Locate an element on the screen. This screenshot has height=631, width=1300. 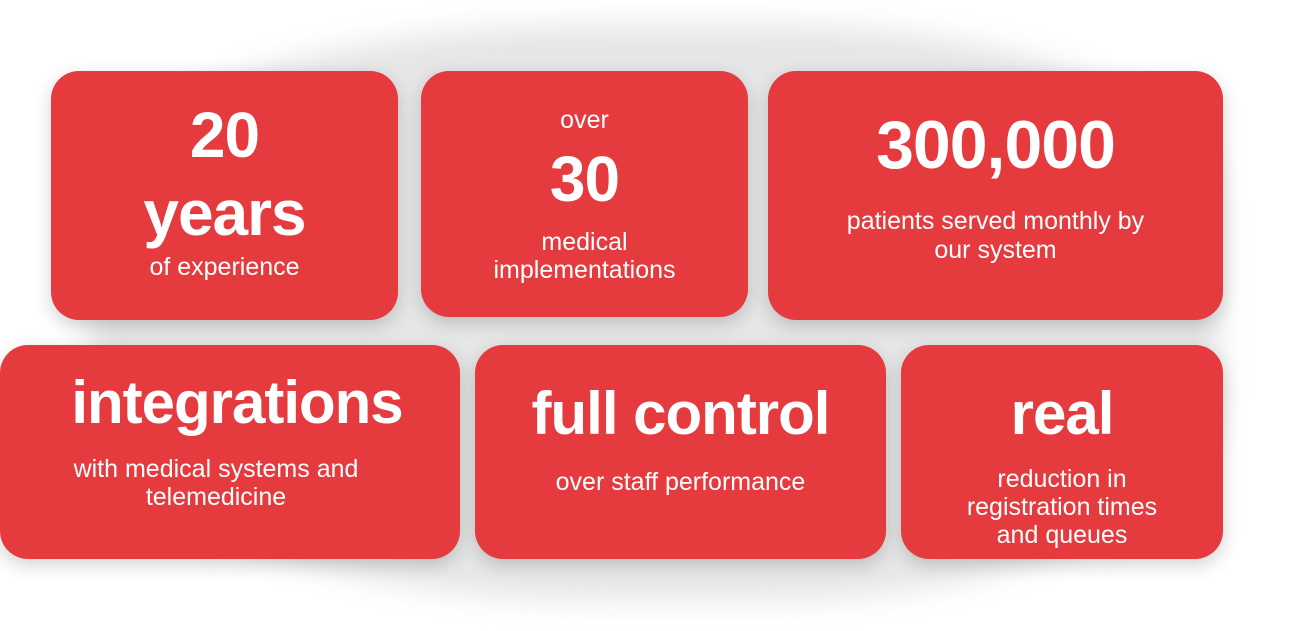
stat-card-implementations: over 30 medical implementations is located at coordinates (584, 194).